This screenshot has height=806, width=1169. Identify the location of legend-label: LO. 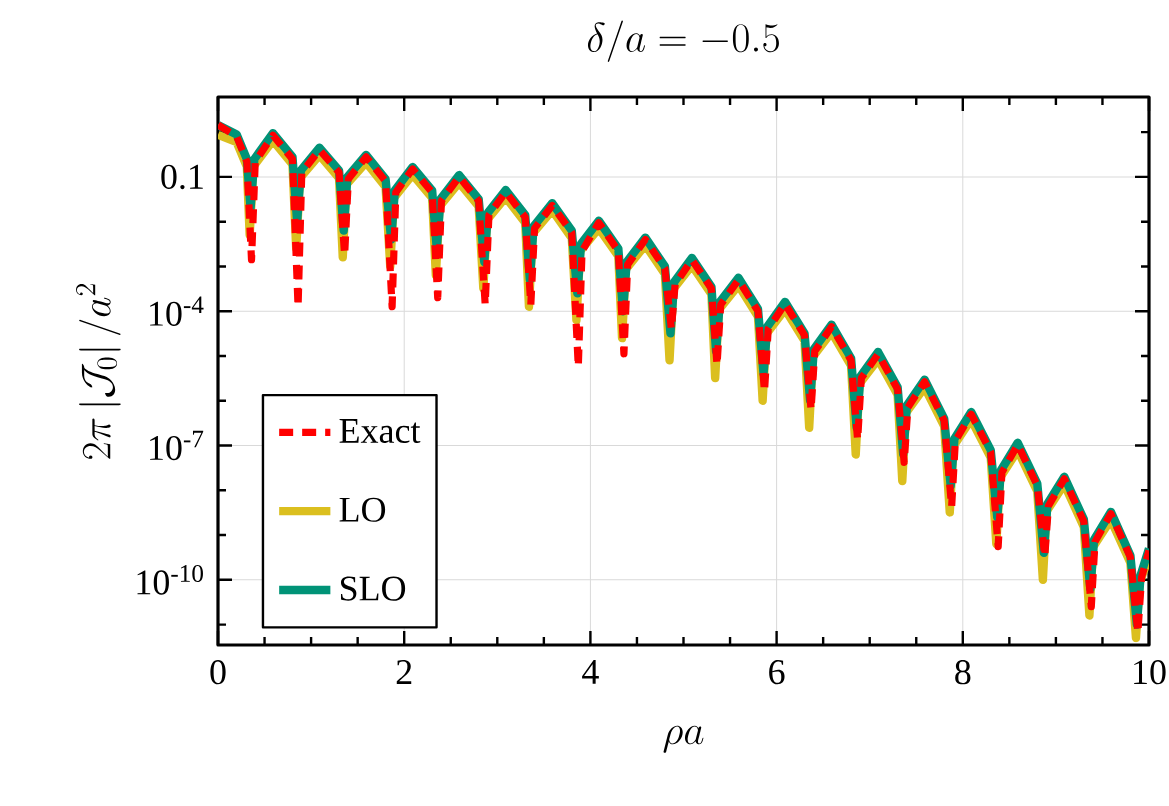
(362, 509).